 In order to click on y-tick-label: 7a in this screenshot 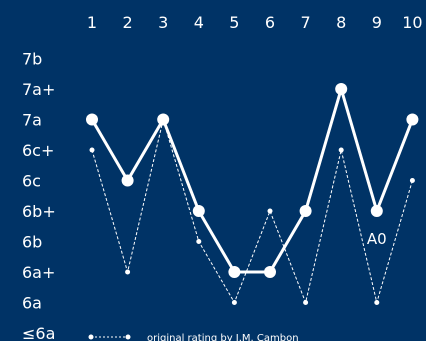, I will do `click(32, 120)`.